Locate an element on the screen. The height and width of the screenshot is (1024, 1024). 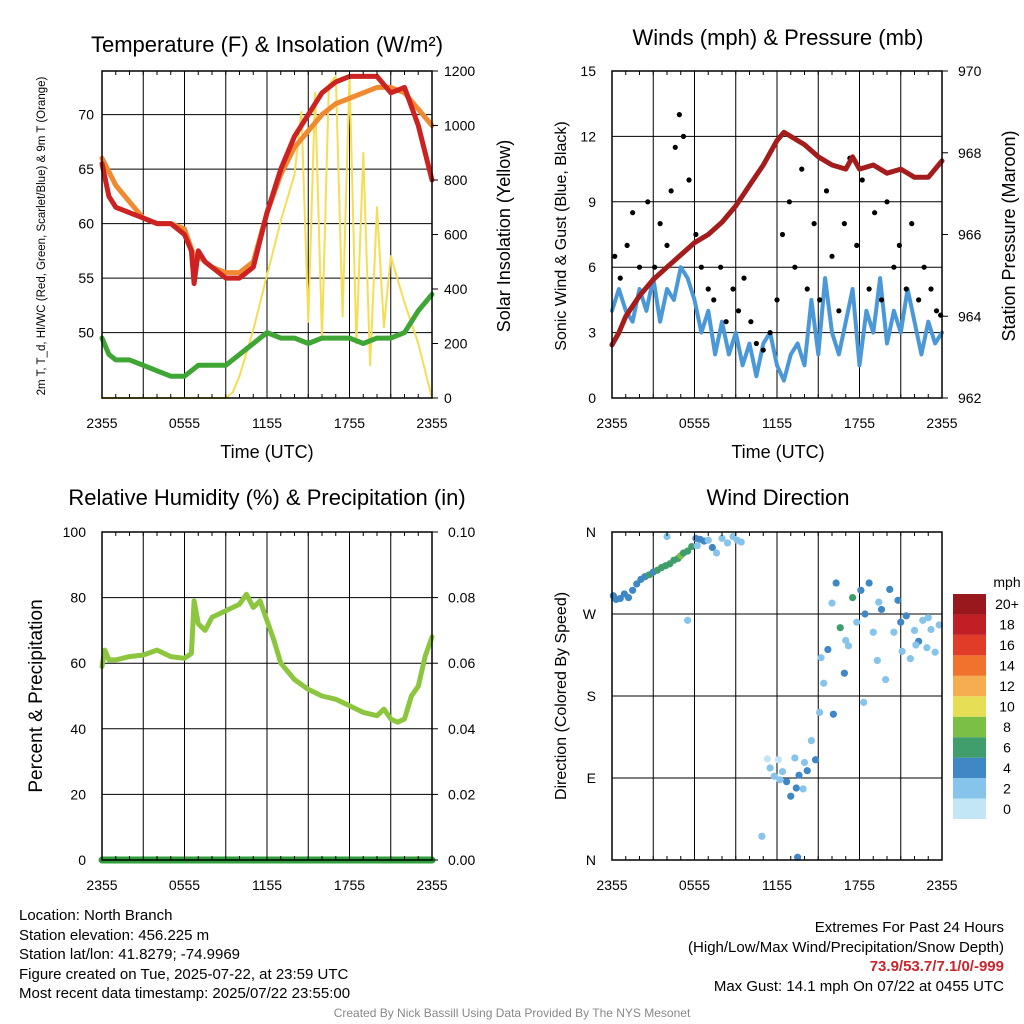
speed-colorbar: 0 2 4 6 8 10 12 14 16 18 20+ is located at coordinates (986, 706).